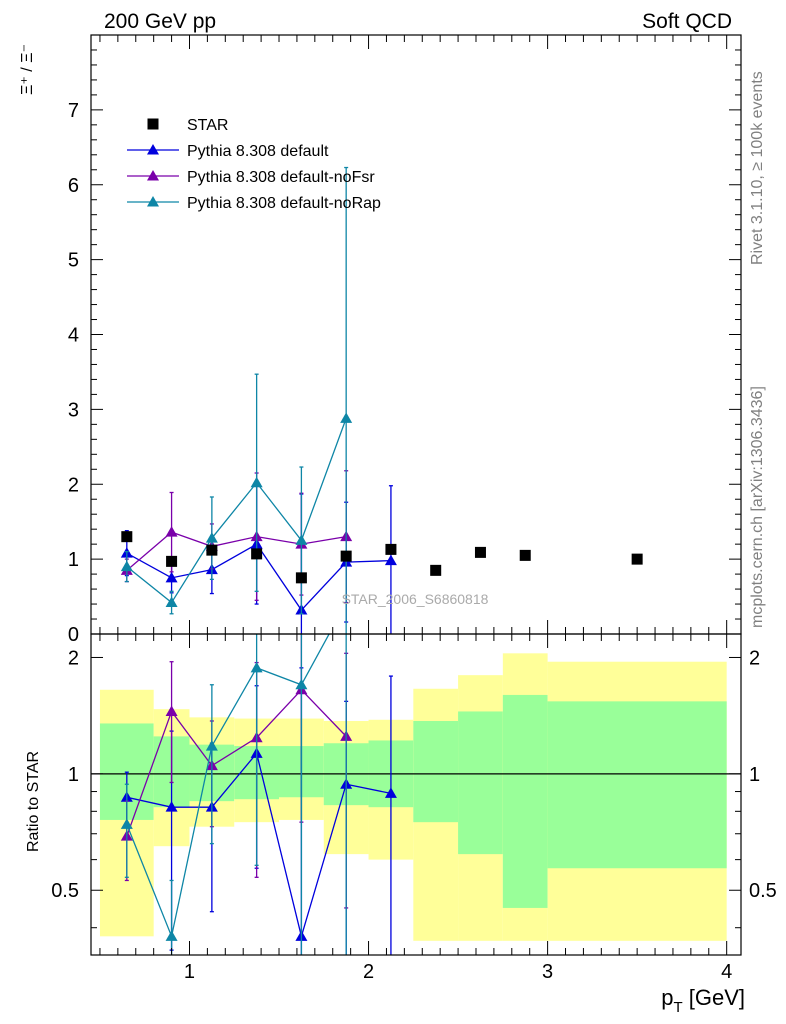  I want to click on ratio-line-noRap, so click(228, 786).